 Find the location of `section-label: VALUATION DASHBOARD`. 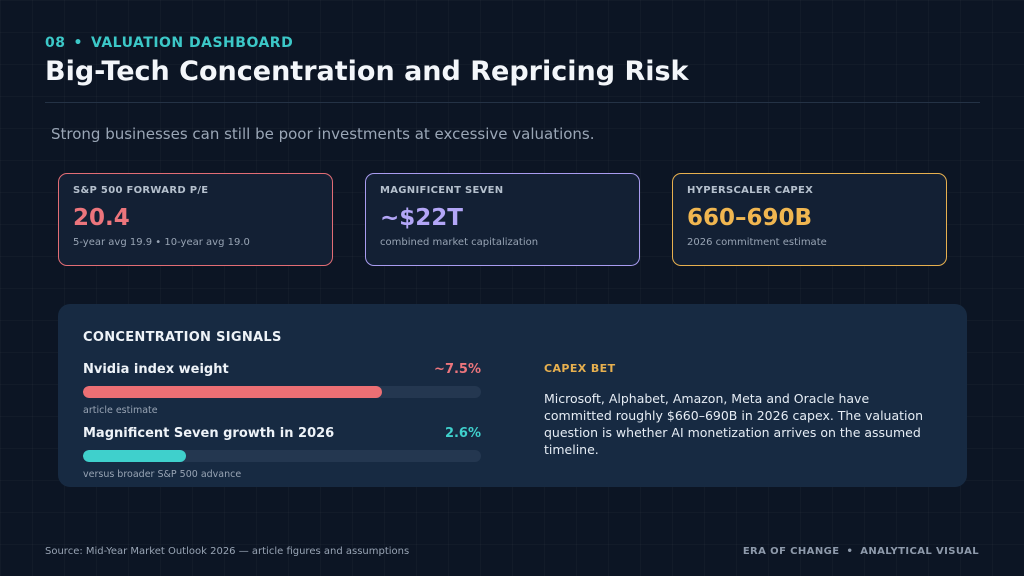

section-label: VALUATION DASHBOARD is located at coordinates (192, 43).